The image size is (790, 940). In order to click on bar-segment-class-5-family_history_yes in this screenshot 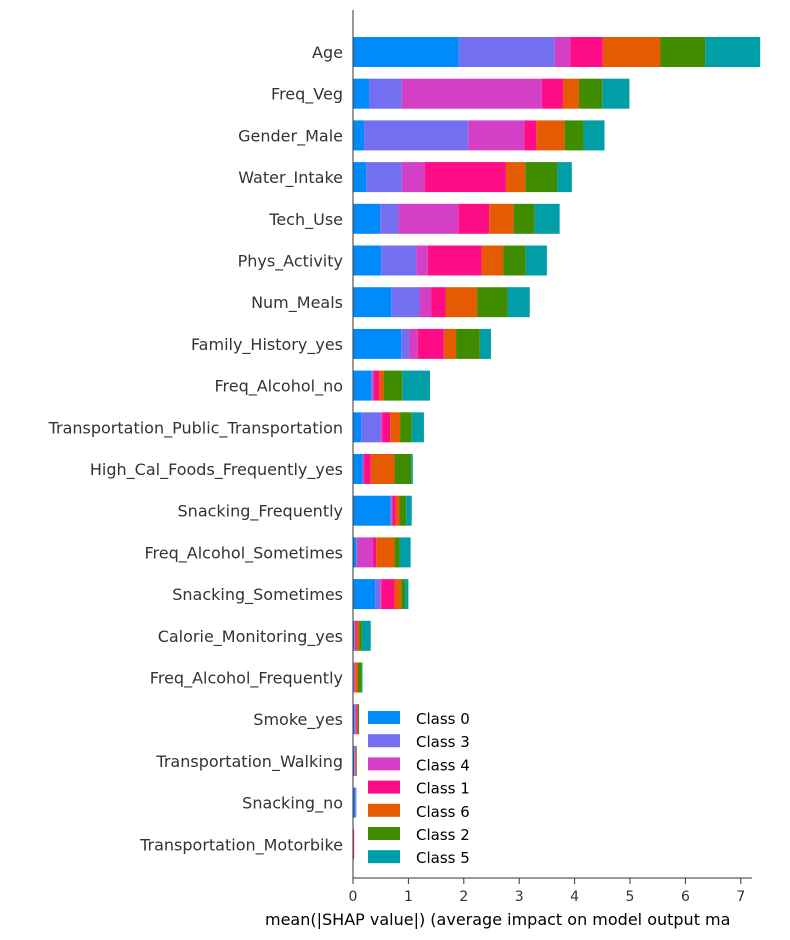, I will do `click(485, 343)`.